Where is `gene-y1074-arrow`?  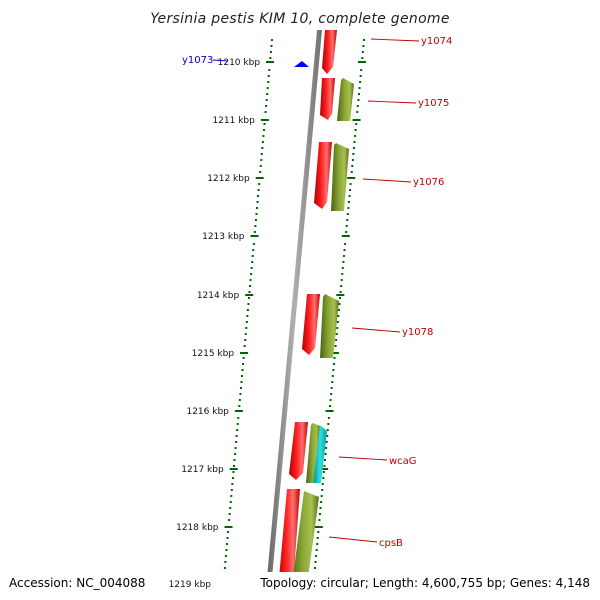 gene-y1074-arrow is located at coordinates (329, 52).